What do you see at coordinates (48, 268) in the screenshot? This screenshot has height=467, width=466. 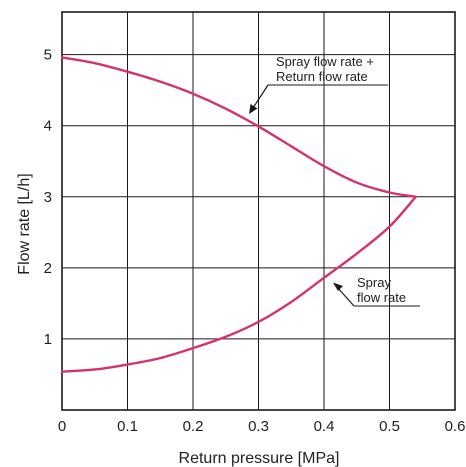 I see `y-tick-label: 2` at bounding box center [48, 268].